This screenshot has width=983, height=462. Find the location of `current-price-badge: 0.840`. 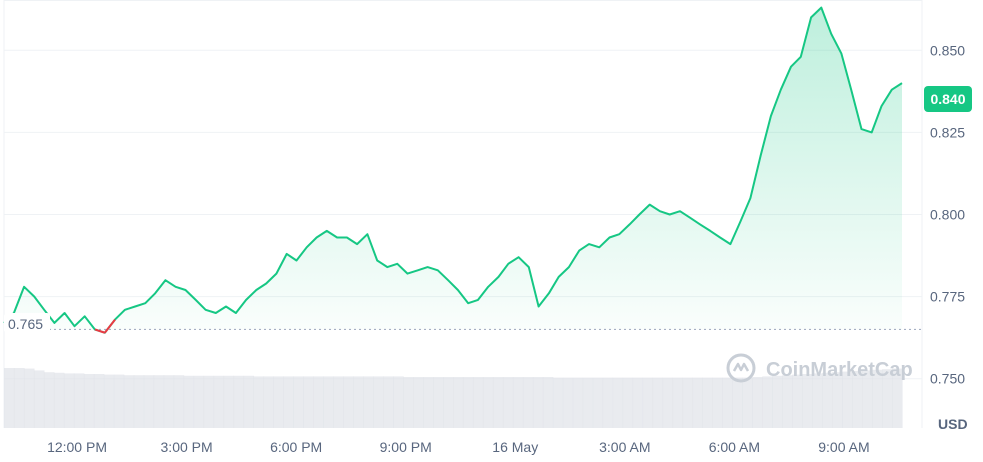

current-price-badge: 0.840 is located at coordinates (948, 99).